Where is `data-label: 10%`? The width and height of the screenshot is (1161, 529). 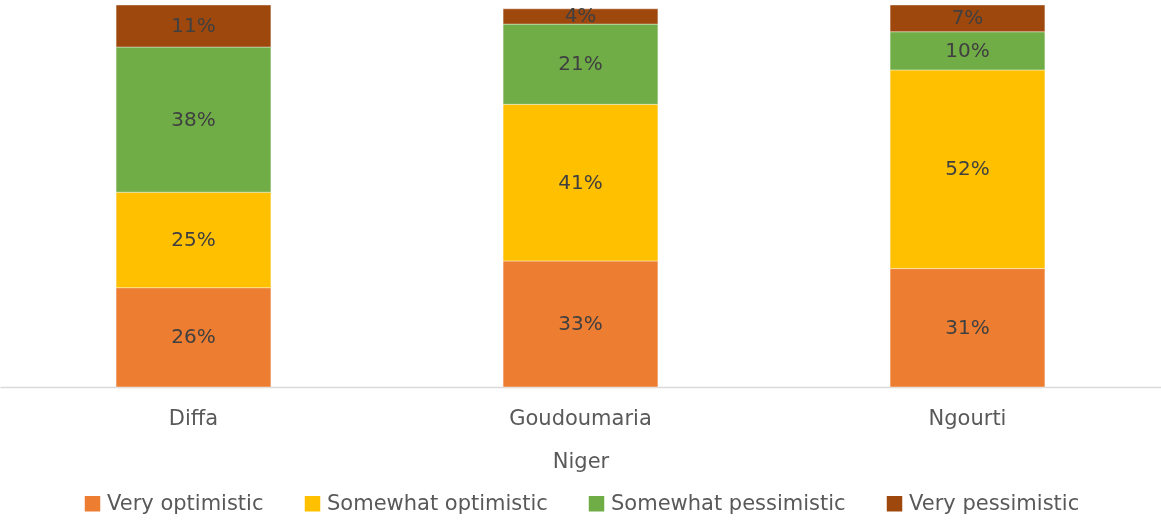 data-label: 10% is located at coordinates (967, 49).